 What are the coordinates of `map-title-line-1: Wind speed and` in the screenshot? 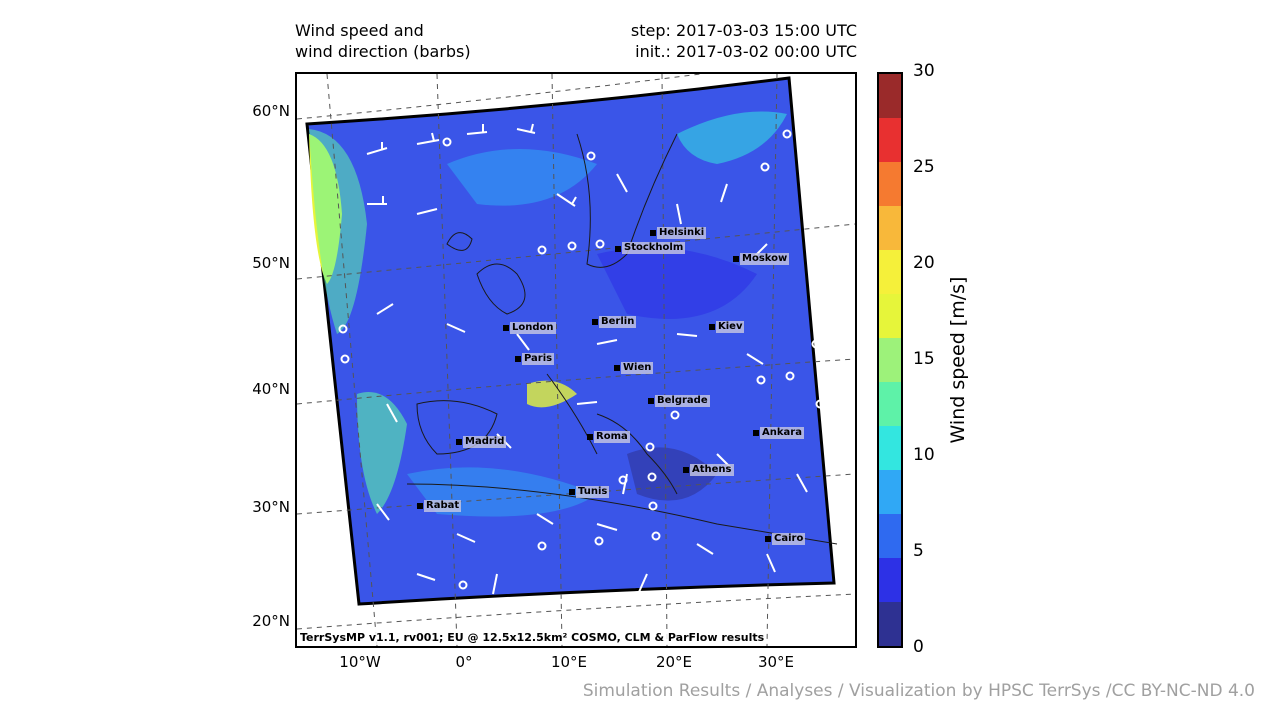 It's located at (359, 30).